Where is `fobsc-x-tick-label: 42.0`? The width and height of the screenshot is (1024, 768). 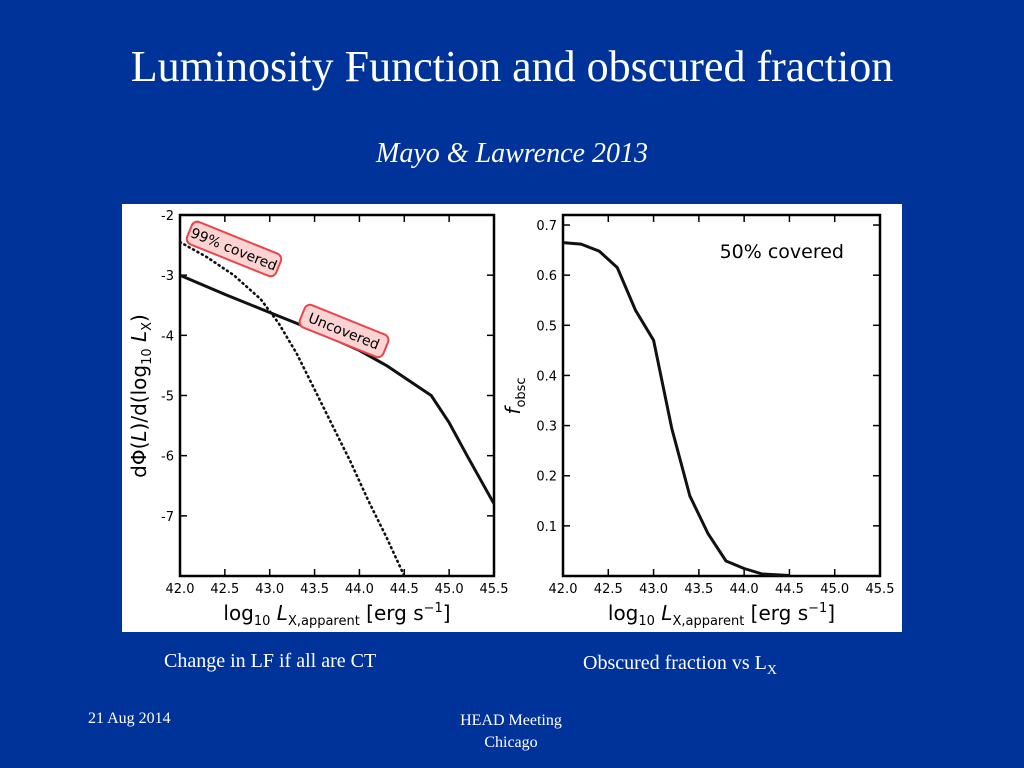 fobsc-x-tick-label: 42.0 is located at coordinates (563, 589).